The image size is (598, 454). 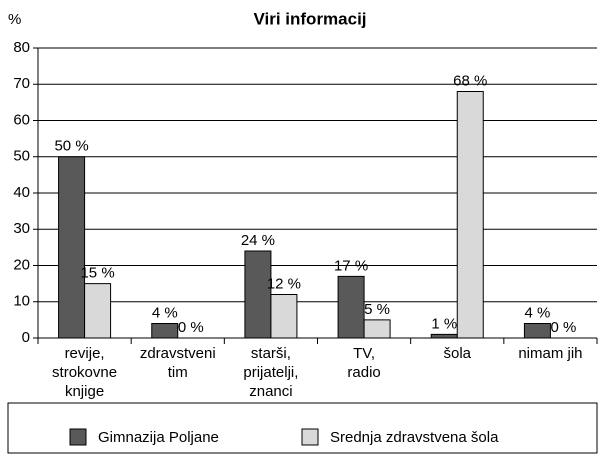 What do you see at coordinates (21, 264) in the screenshot?
I see `y-tick-label: 20` at bounding box center [21, 264].